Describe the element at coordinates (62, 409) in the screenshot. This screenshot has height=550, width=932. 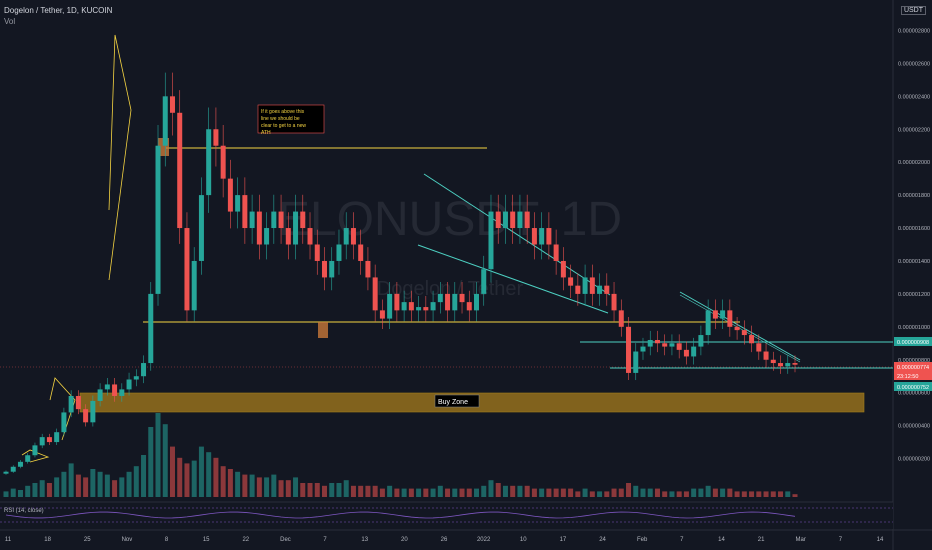
I see `pennant-oct` at that location.